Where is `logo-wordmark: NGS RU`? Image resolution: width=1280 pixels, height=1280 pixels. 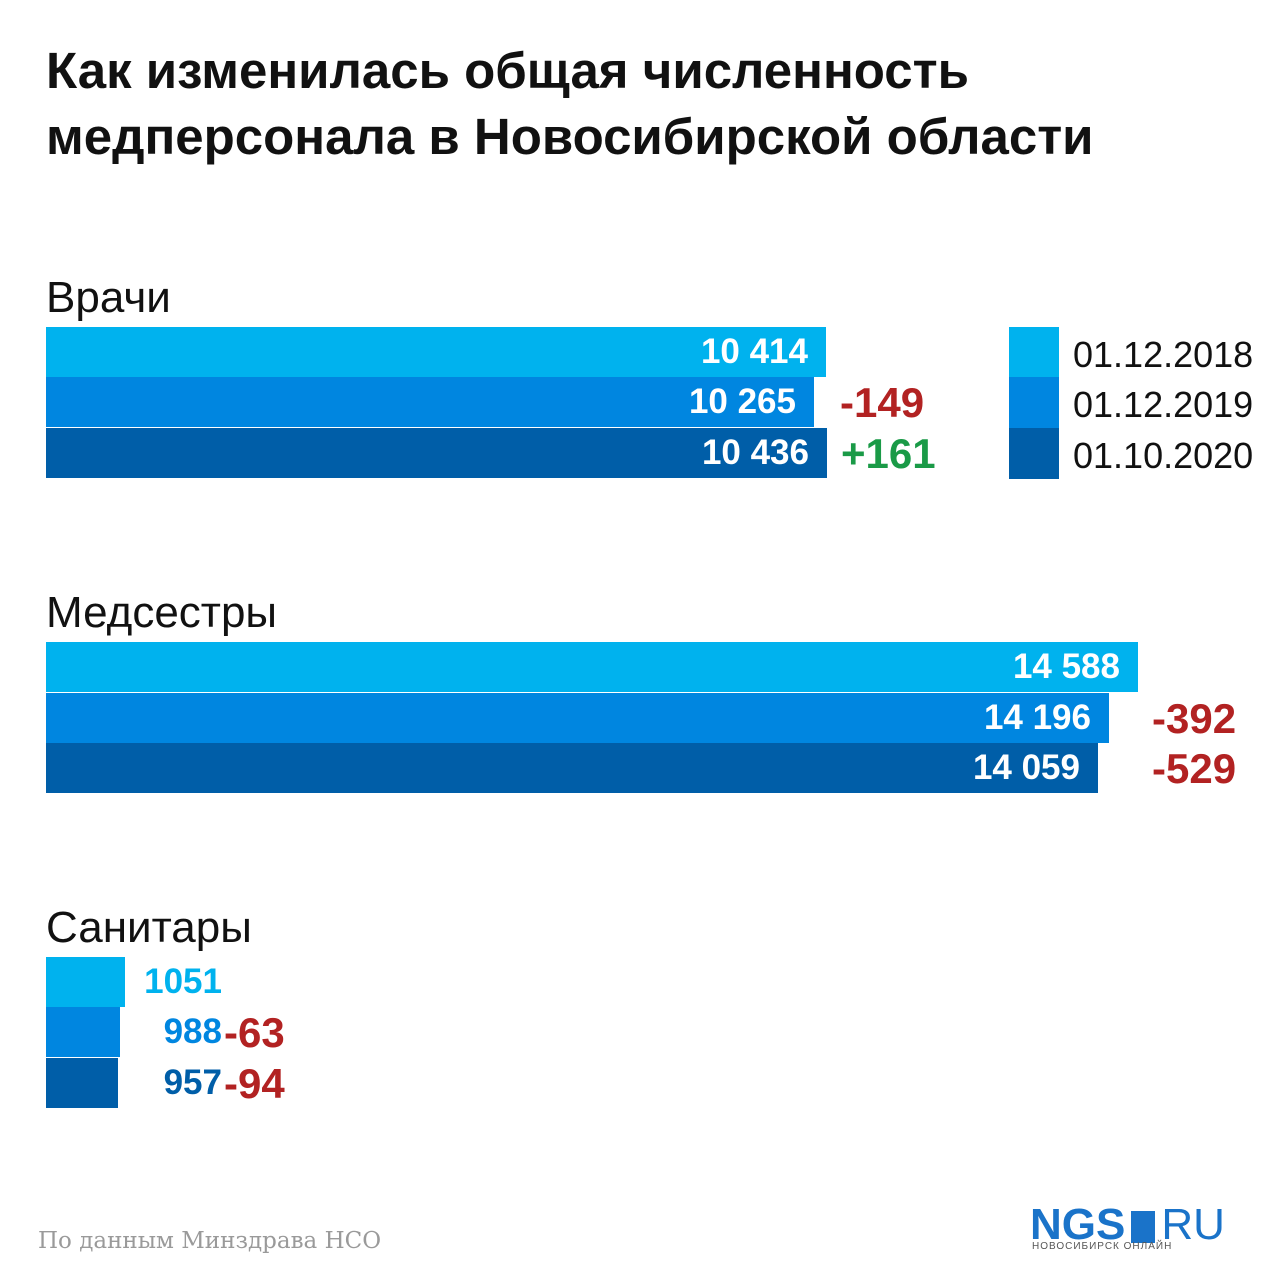
logo-wordmark: NGS RU is located at coordinates (1127, 1225).